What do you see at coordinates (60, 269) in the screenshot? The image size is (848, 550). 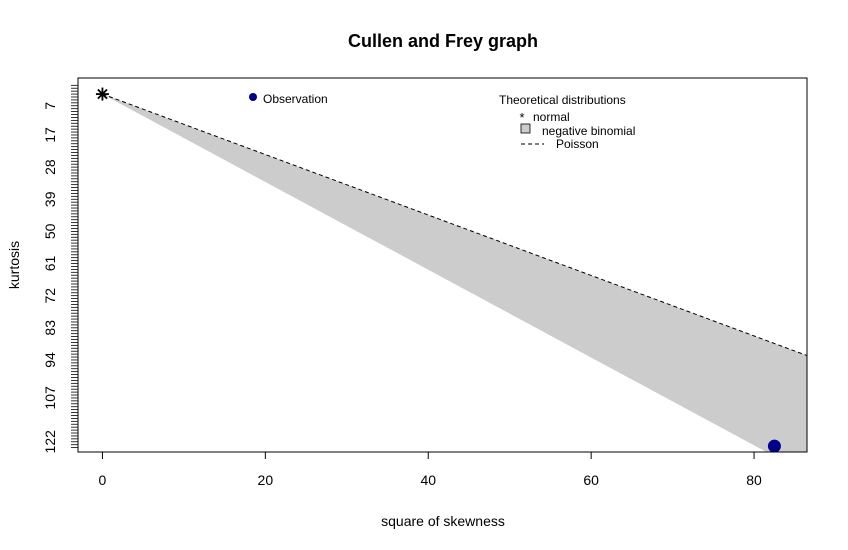 I see `y-axis: 7 17 28 39 50 61 72 83 94 107 122` at bounding box center [60, 269].